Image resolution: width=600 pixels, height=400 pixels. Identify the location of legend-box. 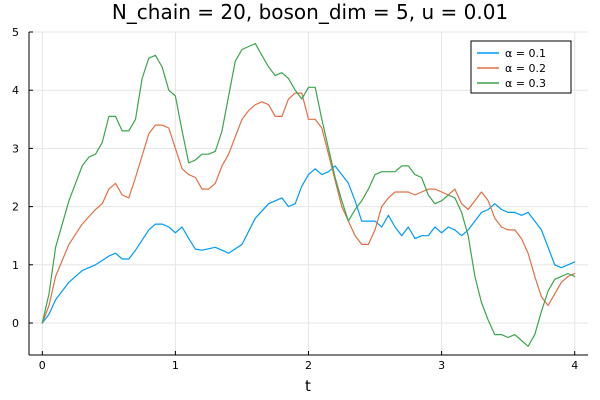
(521, 67).